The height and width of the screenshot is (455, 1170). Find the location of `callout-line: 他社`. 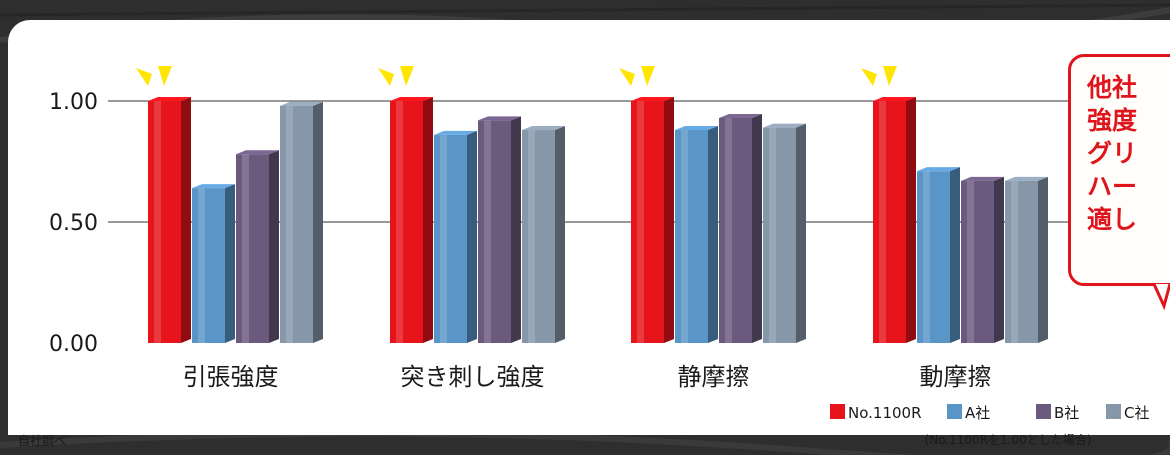

callout-line: 他社 is located at coordinates (1112, 87).